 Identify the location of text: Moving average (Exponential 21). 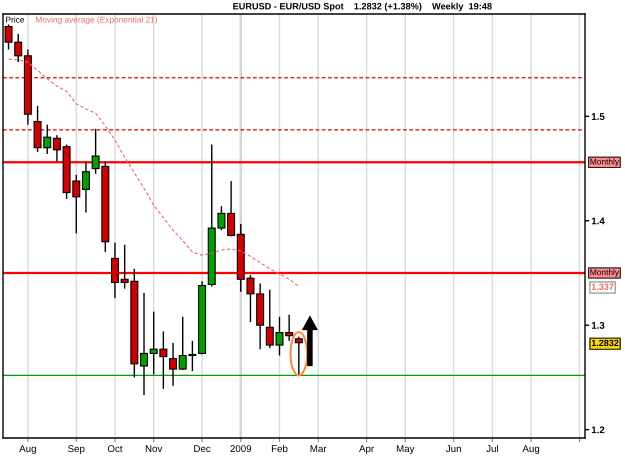
(97, 20).